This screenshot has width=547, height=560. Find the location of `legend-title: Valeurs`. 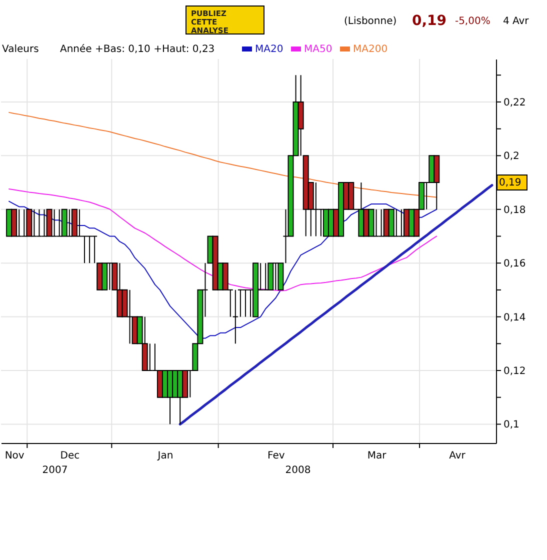

legend-title: Valeurs is located at coordinates (20, 49).